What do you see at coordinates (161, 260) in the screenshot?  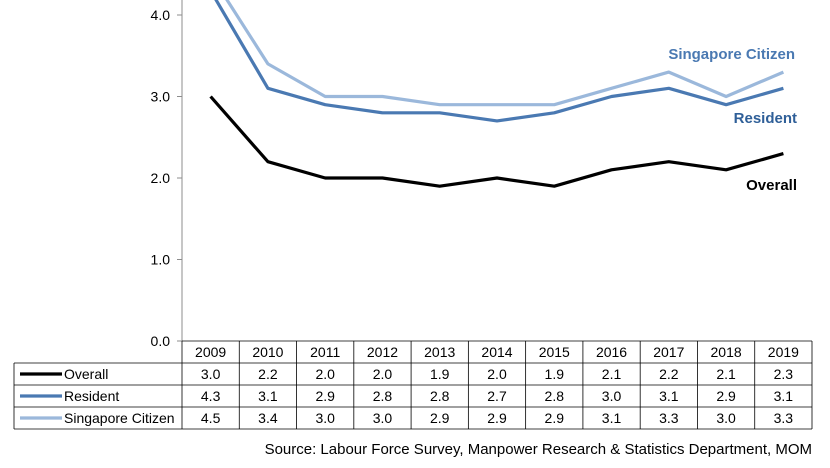 I see `y-tick-label: 1.0` at bounding box center [161, 260].